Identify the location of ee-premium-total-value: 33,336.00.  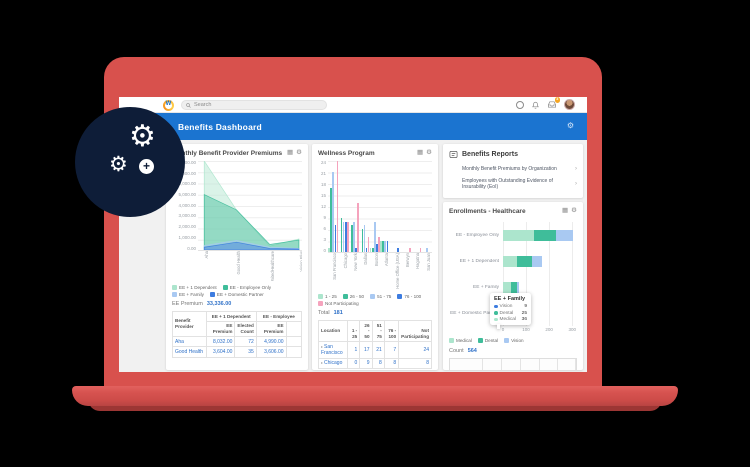
(219, 304).